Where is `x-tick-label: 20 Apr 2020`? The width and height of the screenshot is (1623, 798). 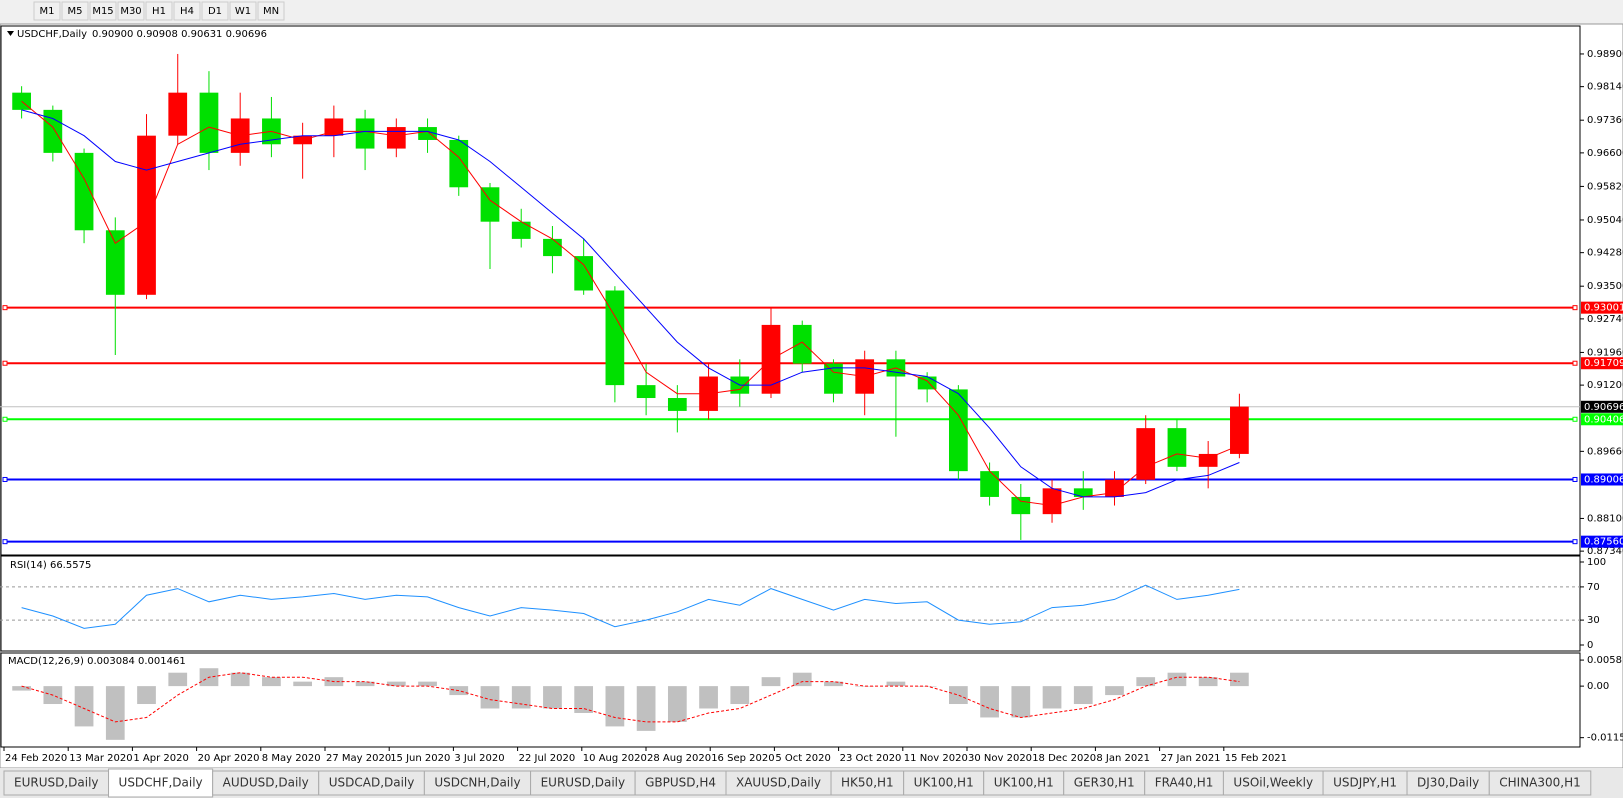
x-tick-label: 20 Apr 2020 is located at coordinates (229, 758).